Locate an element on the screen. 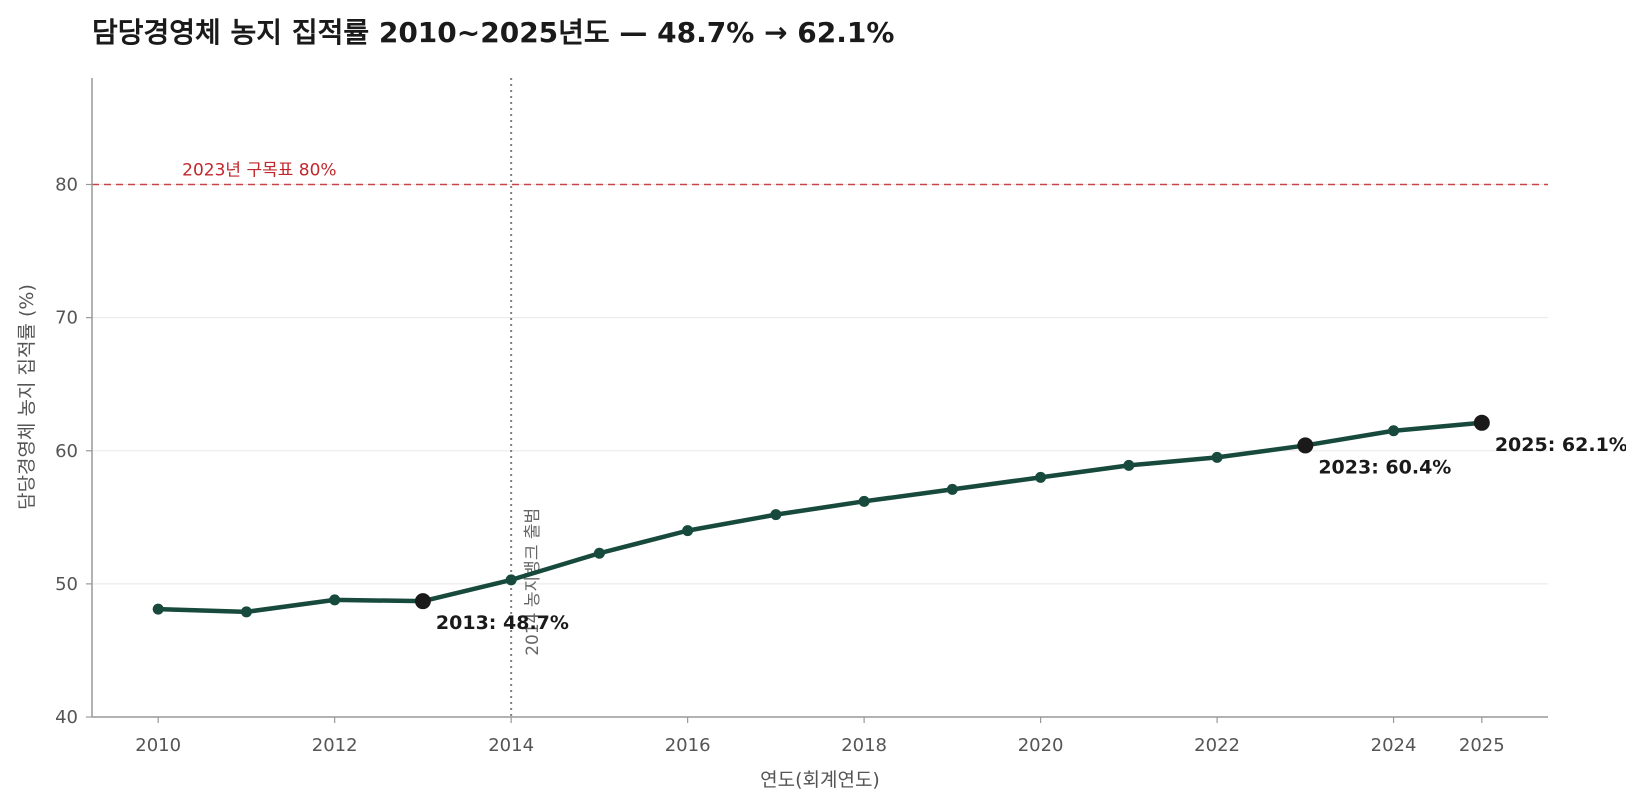  data-point-2022 is located at coordinates (1217, 457).